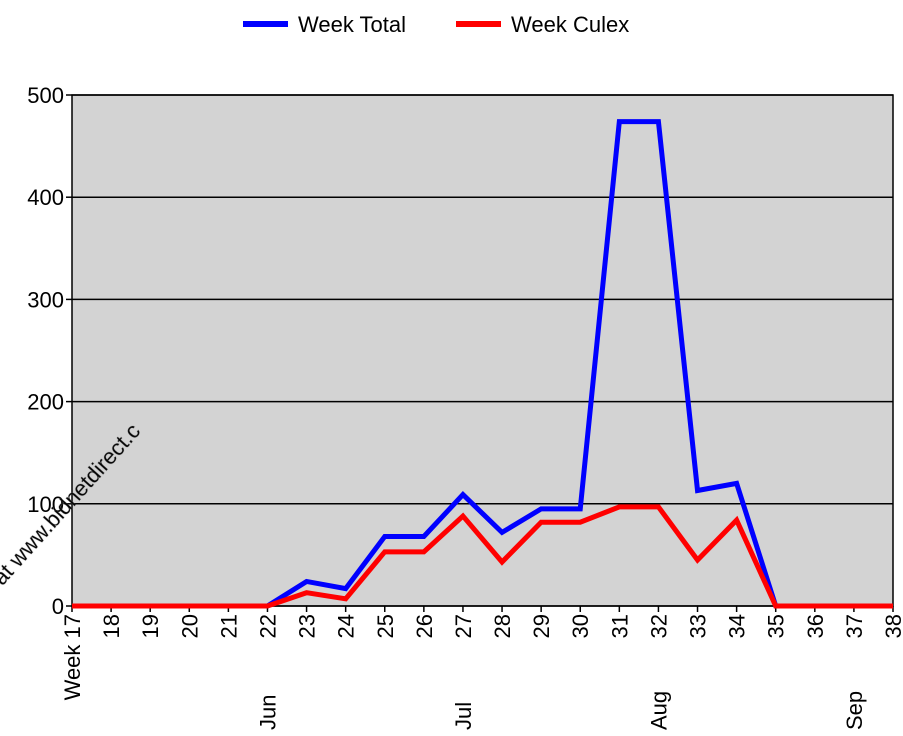 The width and height of the screenshot is (903, 736). Describe the element at coordinates (111, 626) in the screenshot. I see `x-tick-label: 18` at that location.